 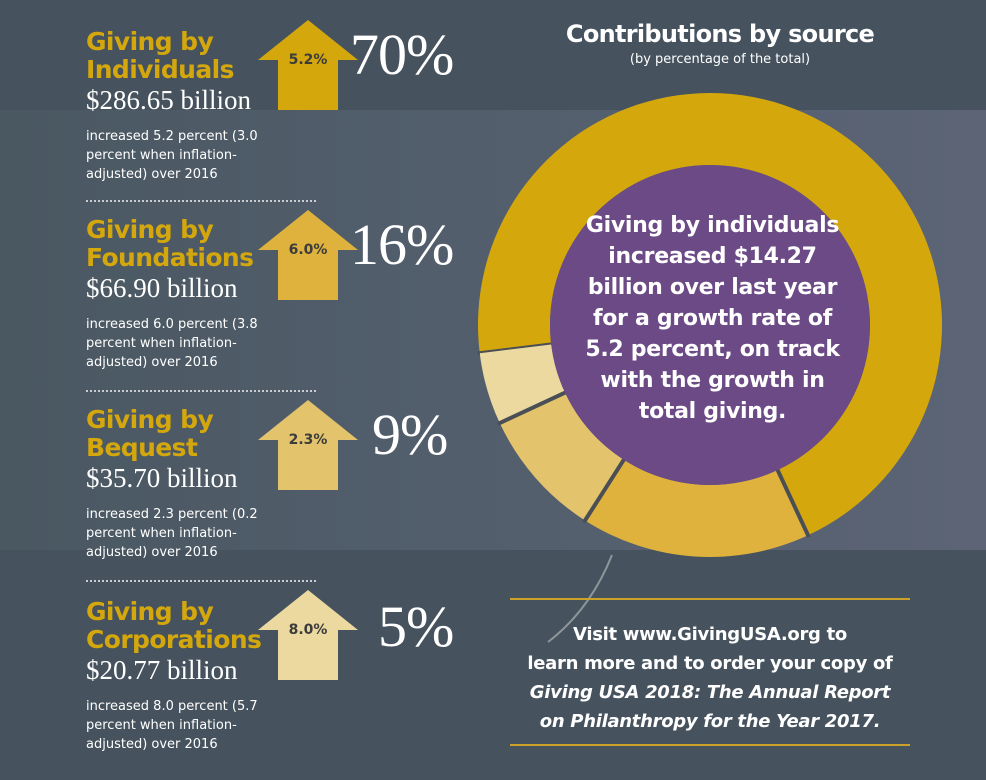 What do you see at coordinates (142, 447) in the screenshot?
I see `category-title-line: Bequest` at bounding box center [142, 447].